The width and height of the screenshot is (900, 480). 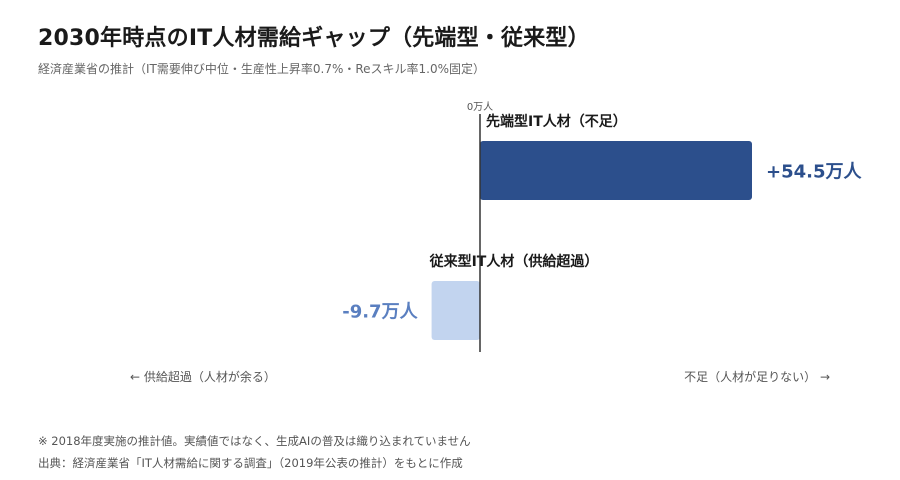 I want to click on right-direction-annotation: 不足（人材が足りない） →, so click(x=757, y=376).